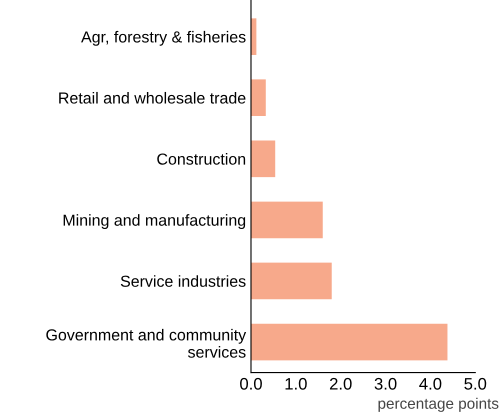 The height and width of the screenshot is (414, 504). Describe the element at coordinates (251, 384) in the screenshot. I see `x-tick-label: 0.0` at that location.